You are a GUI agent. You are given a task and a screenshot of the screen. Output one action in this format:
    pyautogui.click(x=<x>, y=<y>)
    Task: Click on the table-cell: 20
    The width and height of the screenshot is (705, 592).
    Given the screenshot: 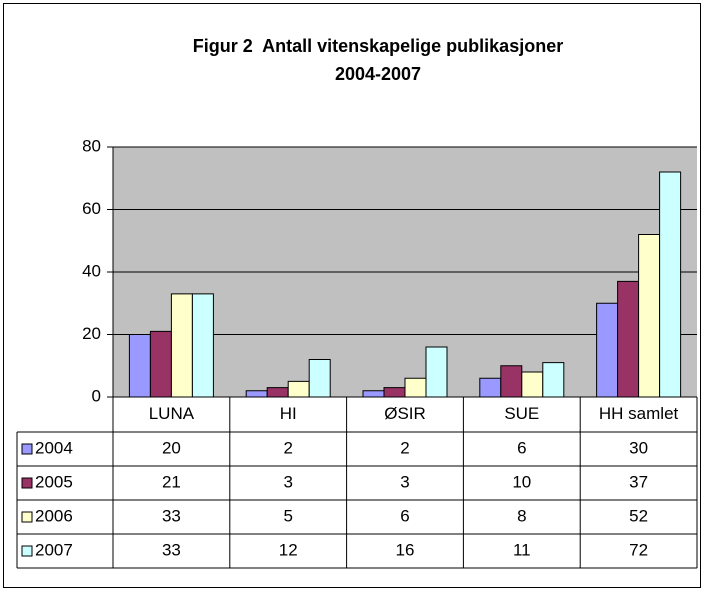 What is the action you would take?
    pyautogui.click(x=171, y=447)
    